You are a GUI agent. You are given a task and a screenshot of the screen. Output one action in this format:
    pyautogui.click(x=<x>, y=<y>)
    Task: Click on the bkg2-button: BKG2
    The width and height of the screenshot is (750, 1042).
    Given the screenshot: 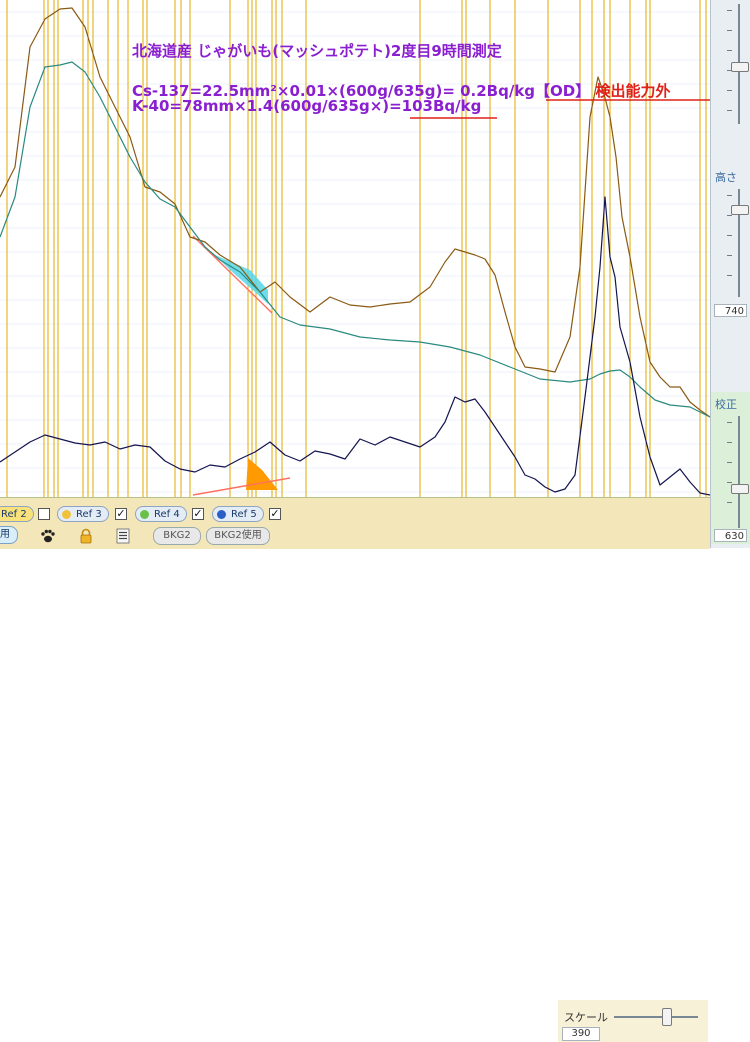 What is the action you would take?
    pyautogui.click(x=177, y=536)
    